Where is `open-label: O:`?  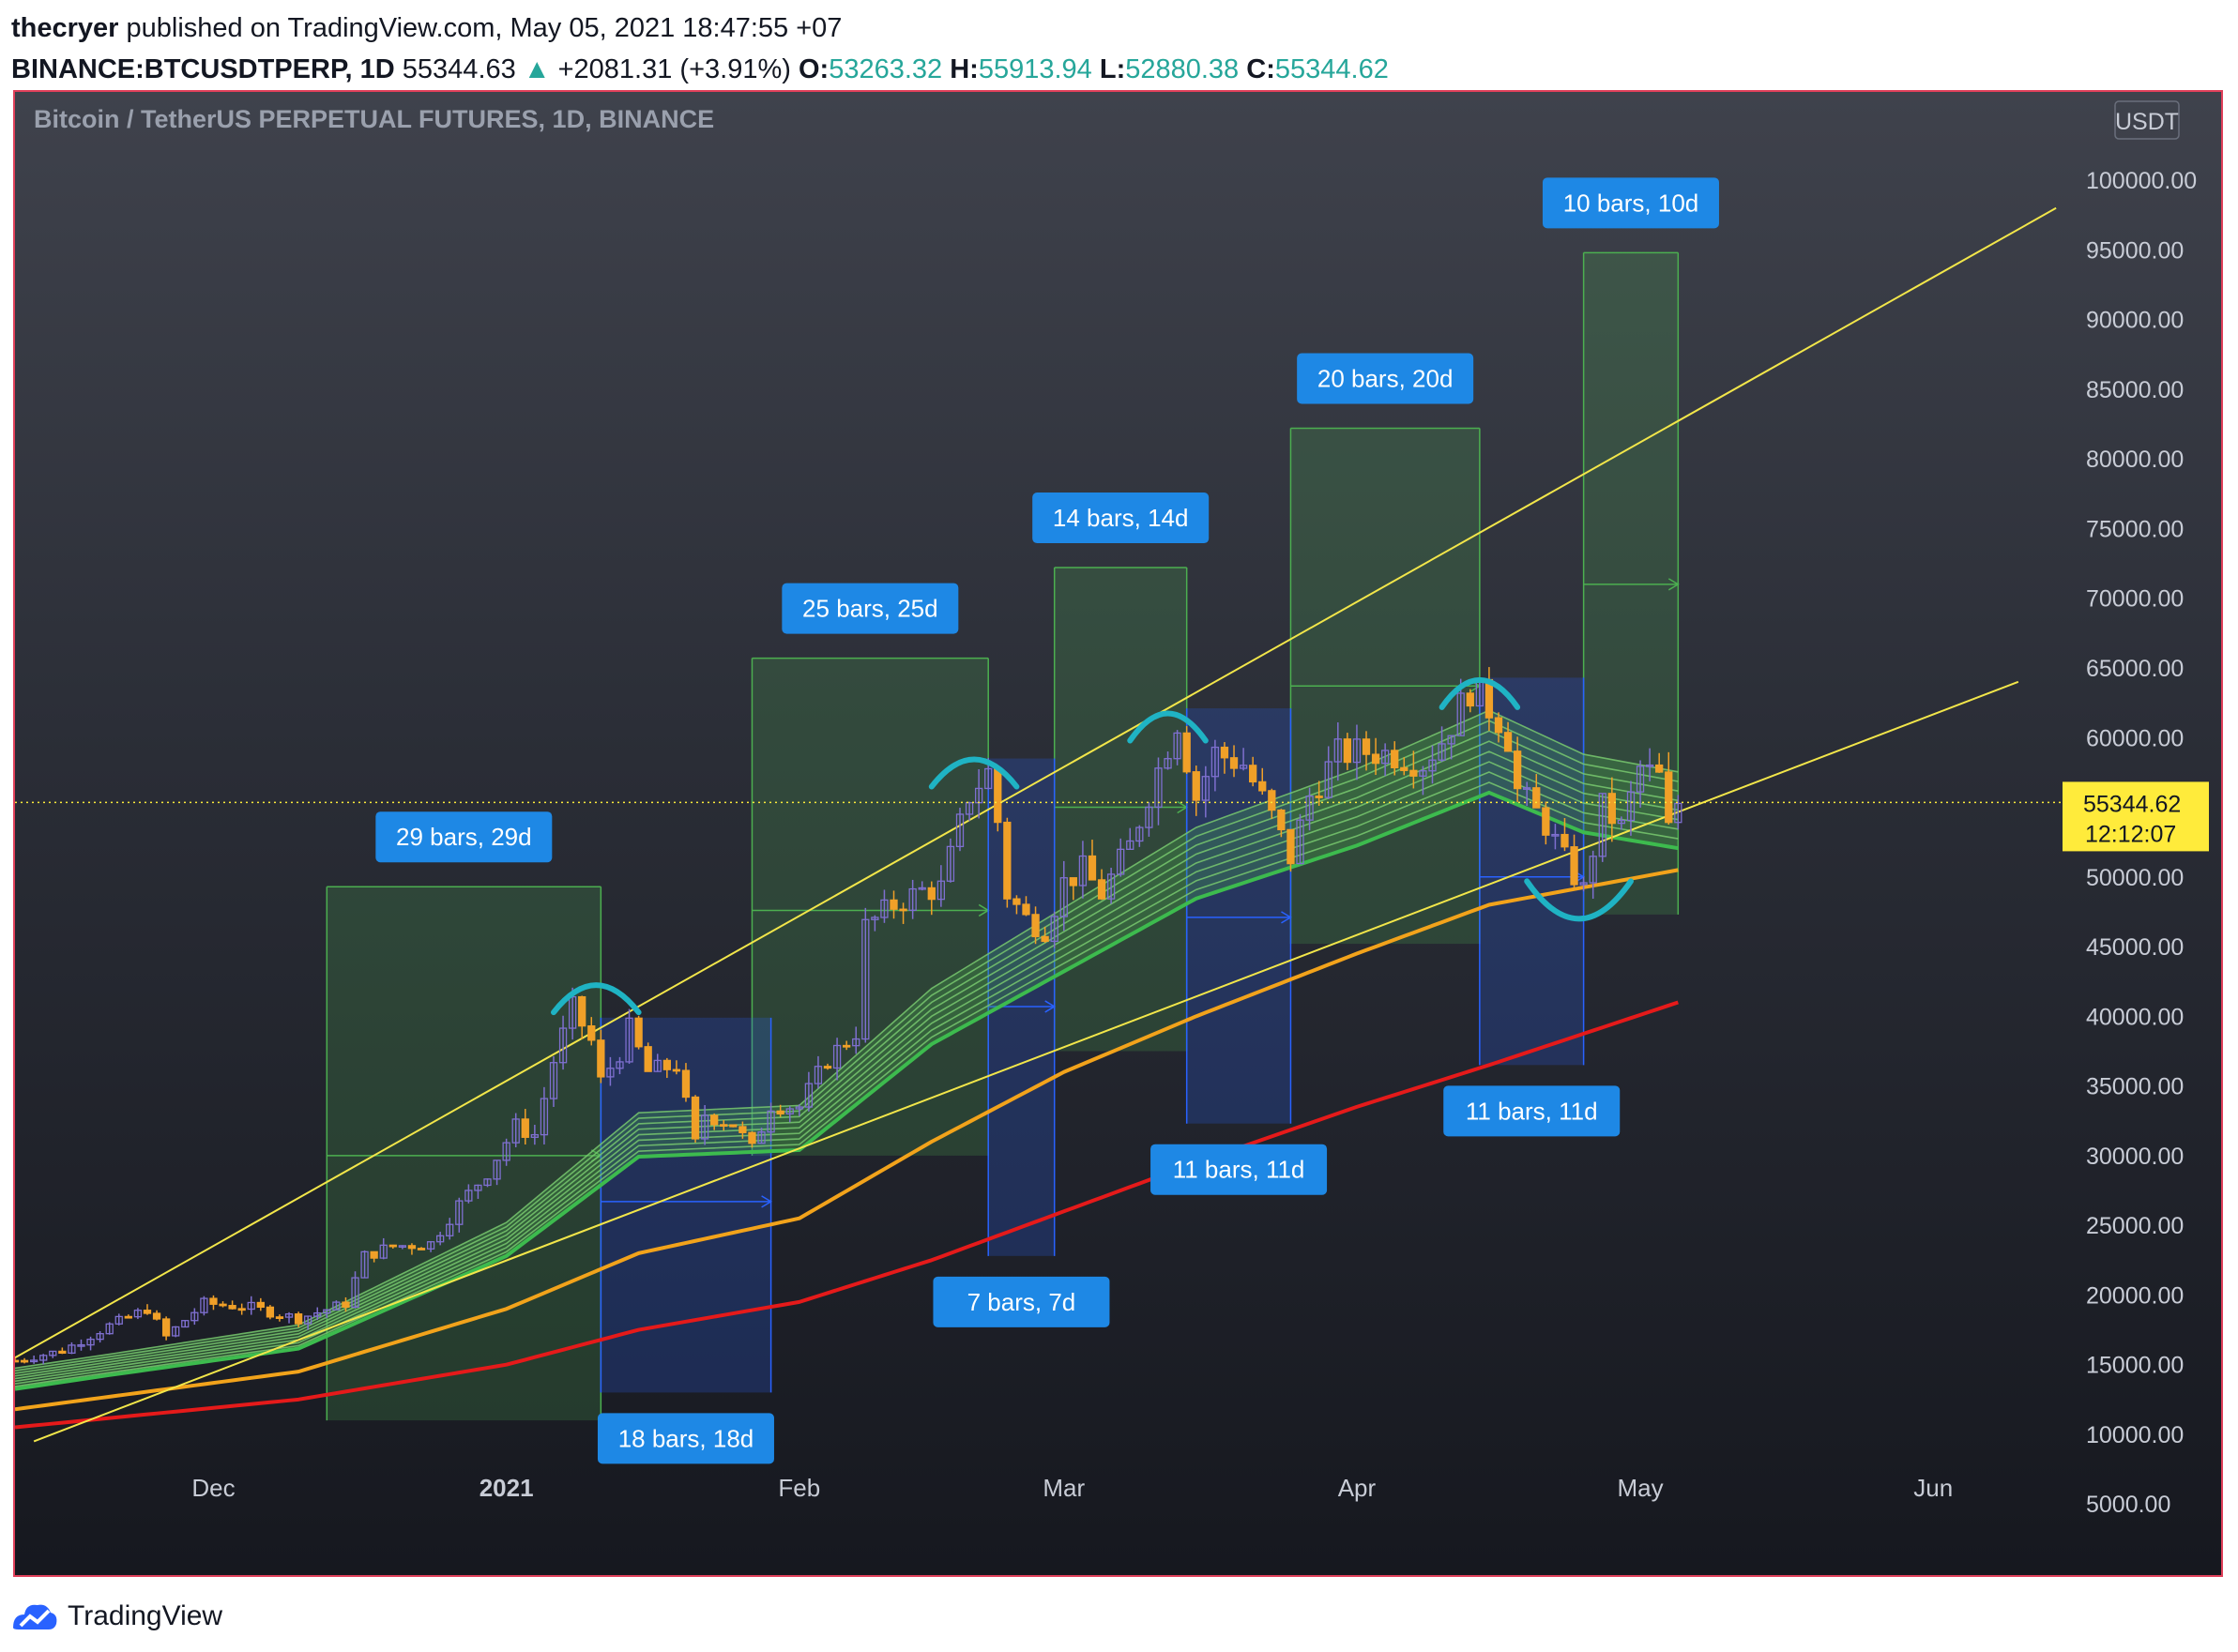
open-label: O: is located at coordinates (814, 69).